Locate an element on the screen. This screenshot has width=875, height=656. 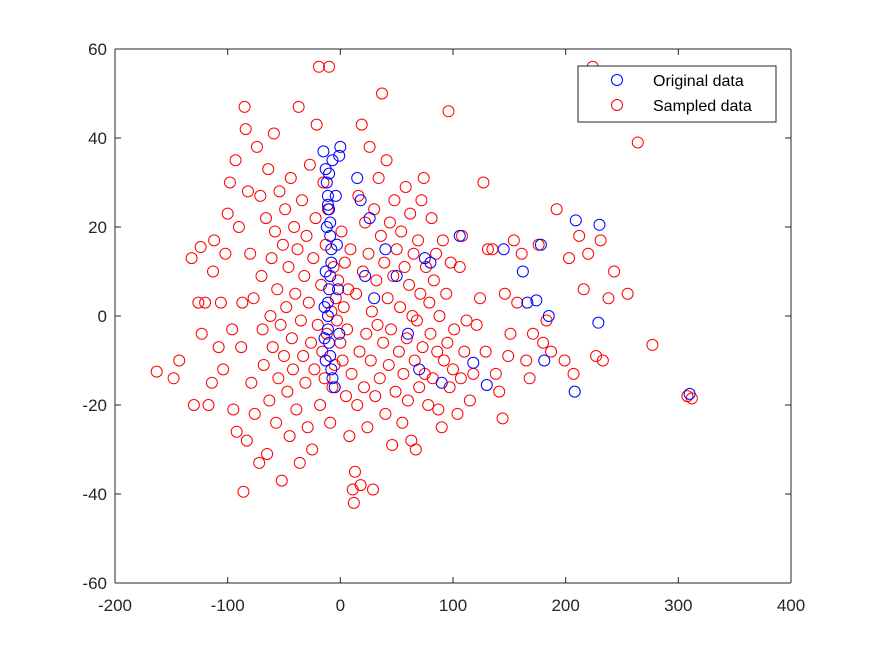
x-tick-label: -100 is located at coordinates (228, 605).